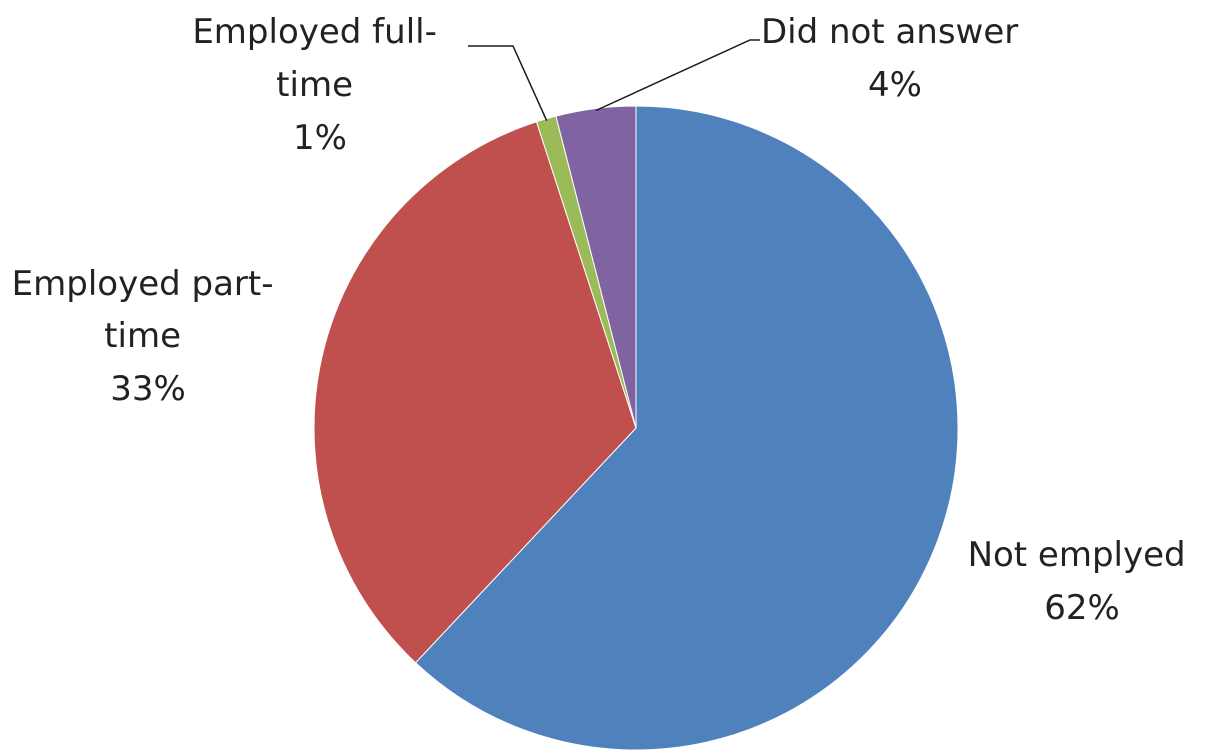  Describe the element at coordinates (1082, 608) in the screenshot. I see `label-not-employed-percent: 62%` at that location.